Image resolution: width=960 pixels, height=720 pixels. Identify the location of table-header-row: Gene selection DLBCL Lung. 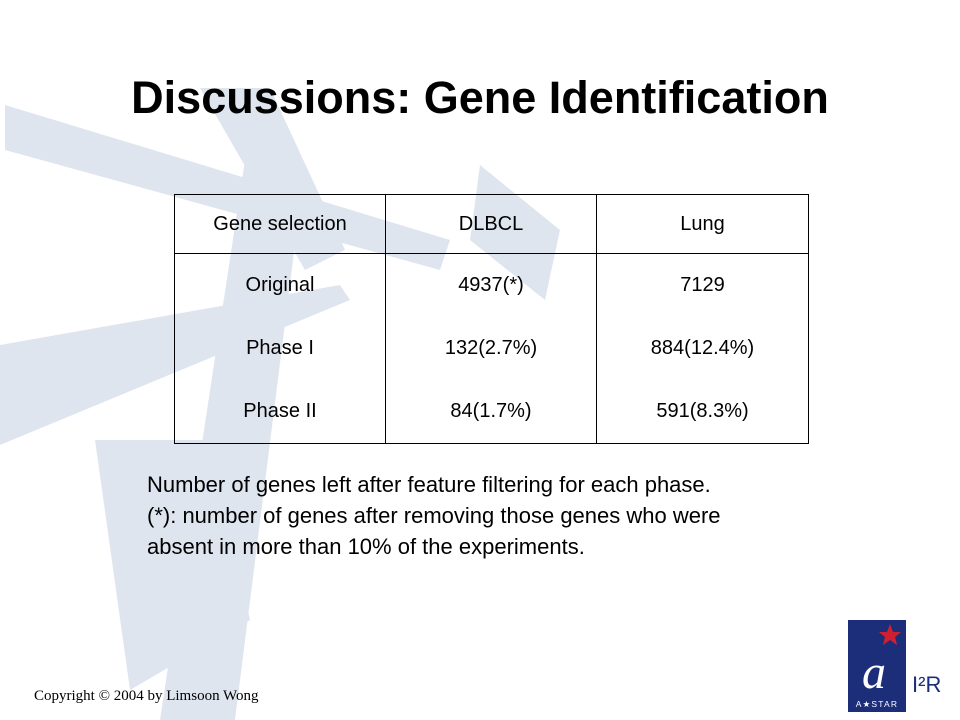
(491, 224).